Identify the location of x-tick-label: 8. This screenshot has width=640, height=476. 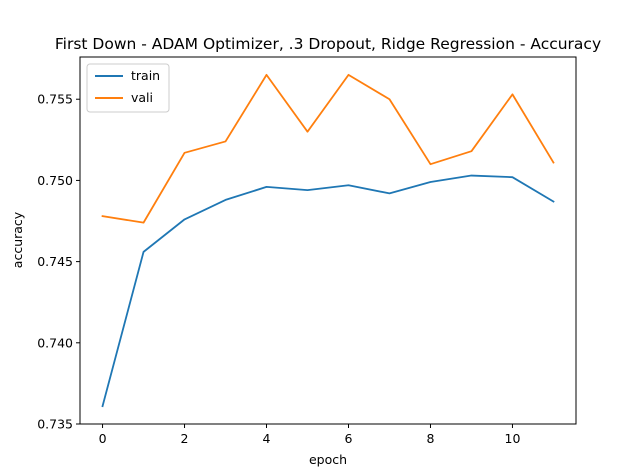
(431, 438).